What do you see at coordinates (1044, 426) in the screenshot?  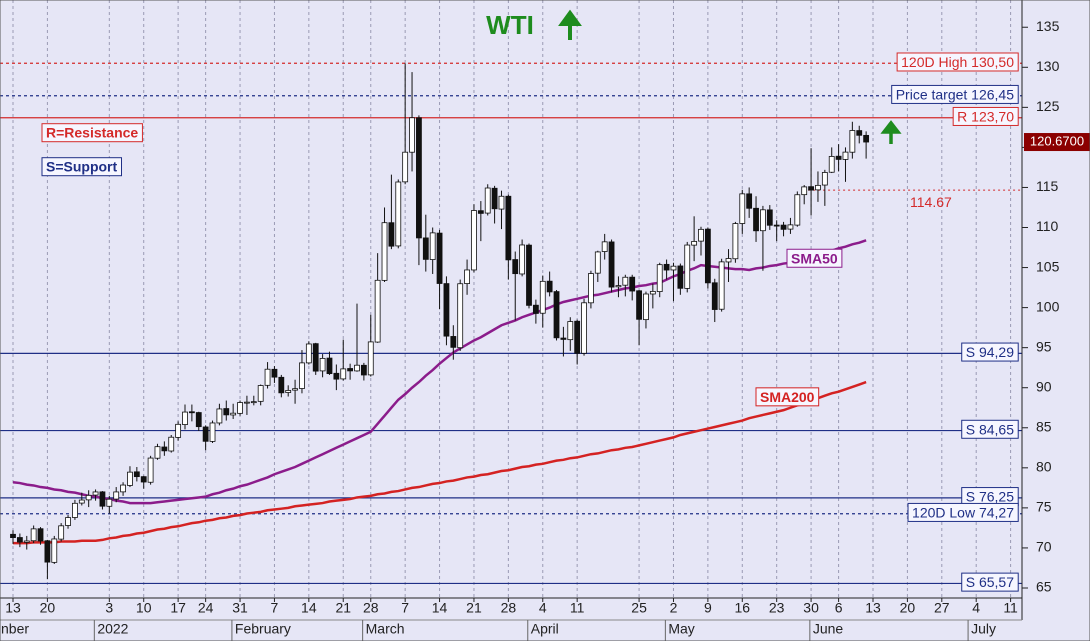 I see `y-tick-label: 85` at bounding box center [1044, 426].